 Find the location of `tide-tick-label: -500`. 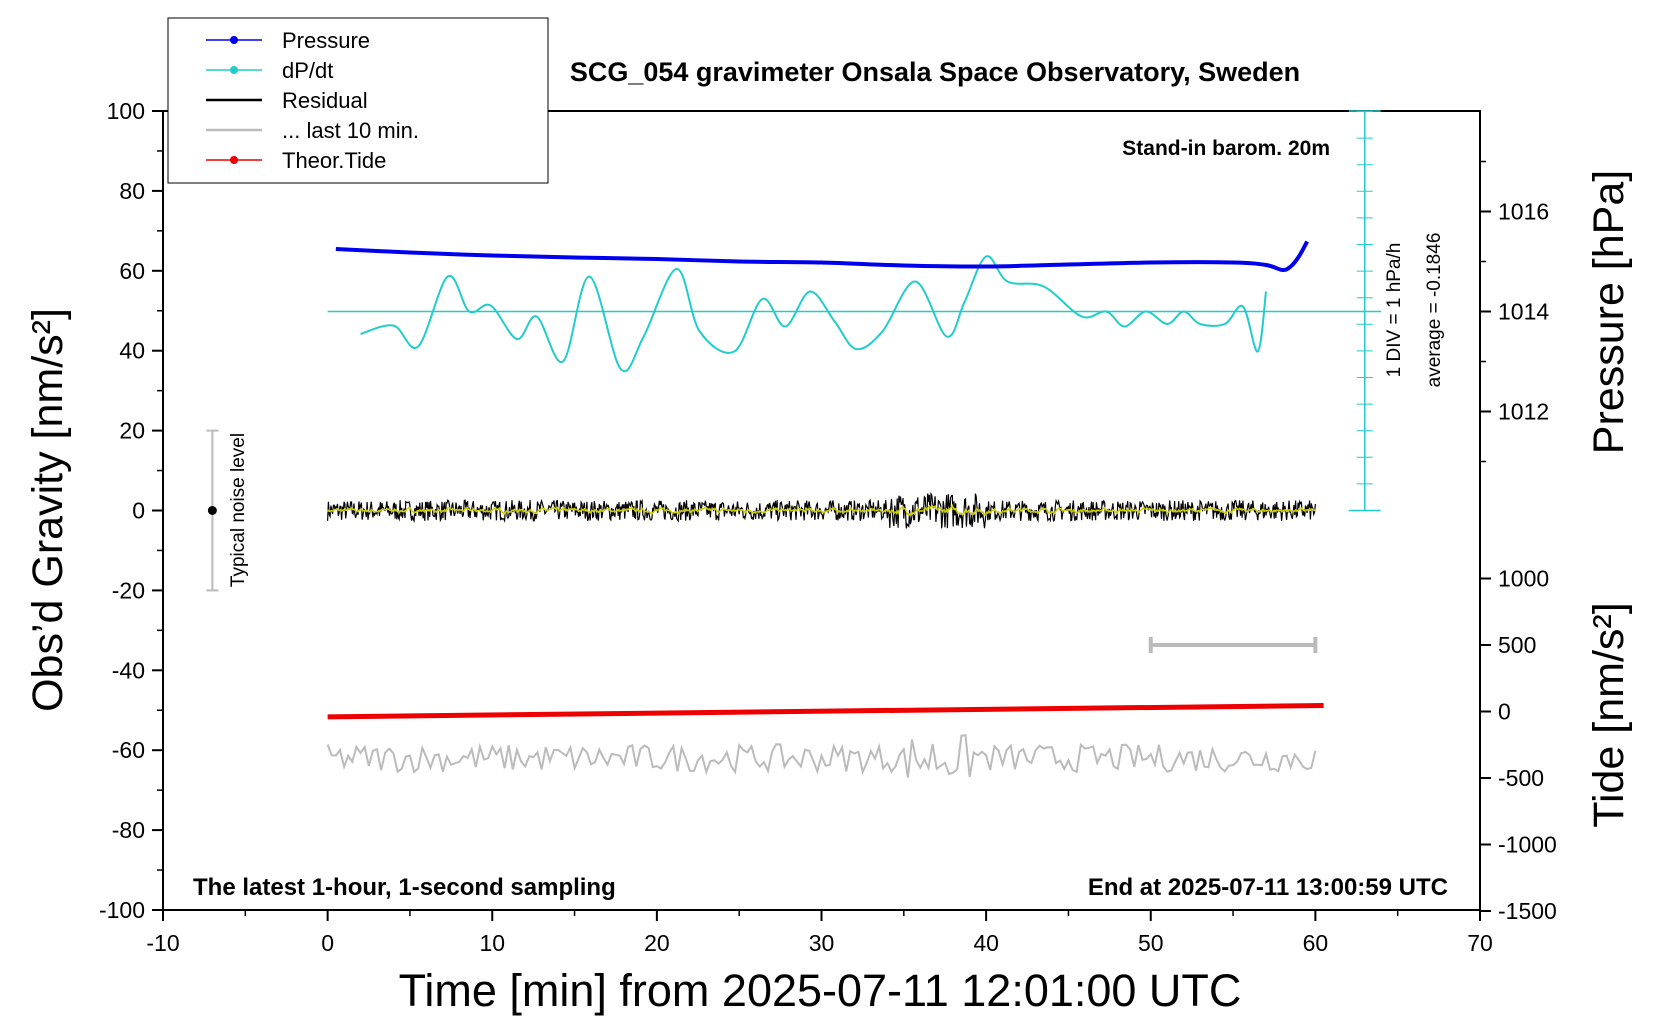

tide-tick-label: -500 is located at coordinates (1521, 778).